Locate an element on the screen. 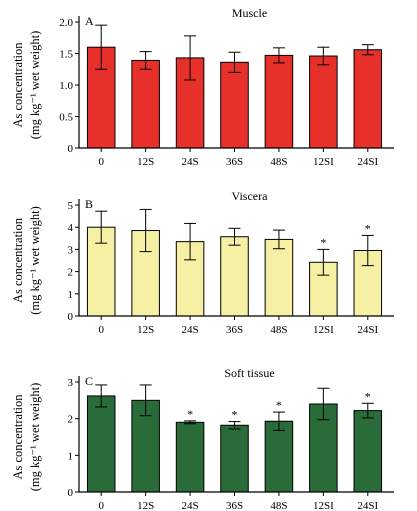 The height and width of the screenshot is (511, 417). panel-label: C is located at coordinates (89, 381).